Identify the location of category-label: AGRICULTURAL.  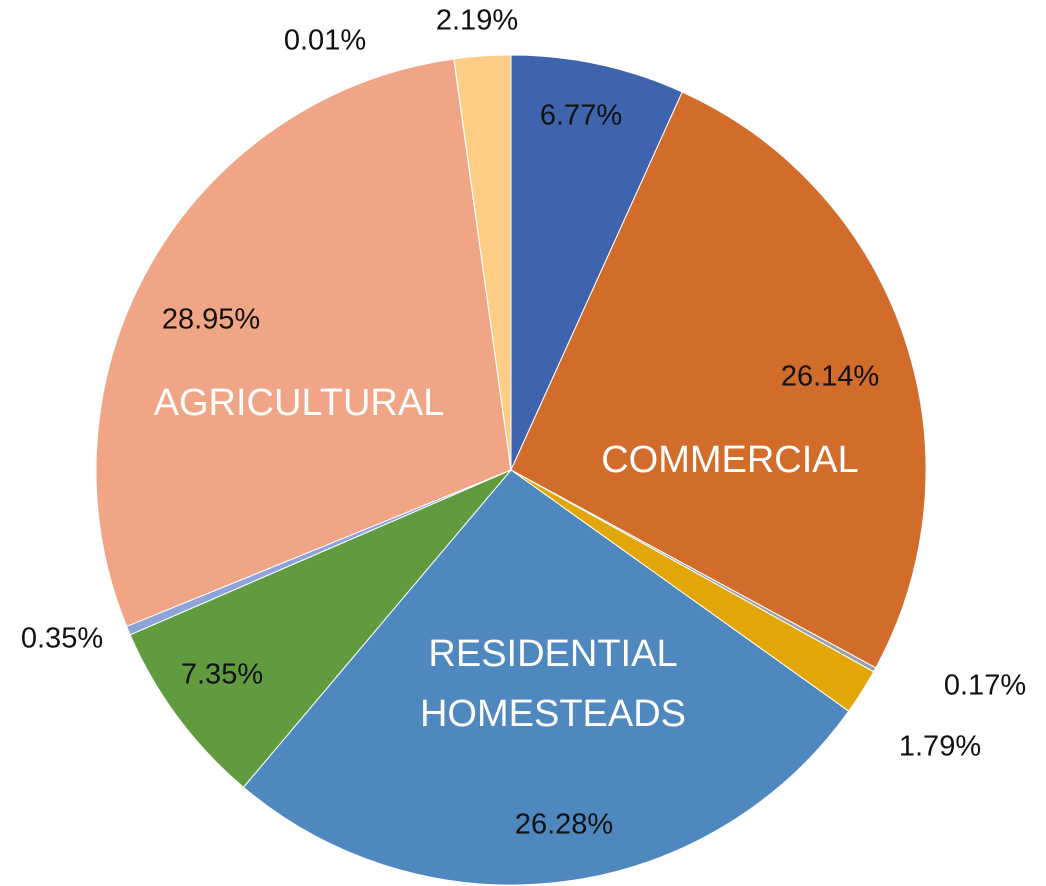
(299, 403).